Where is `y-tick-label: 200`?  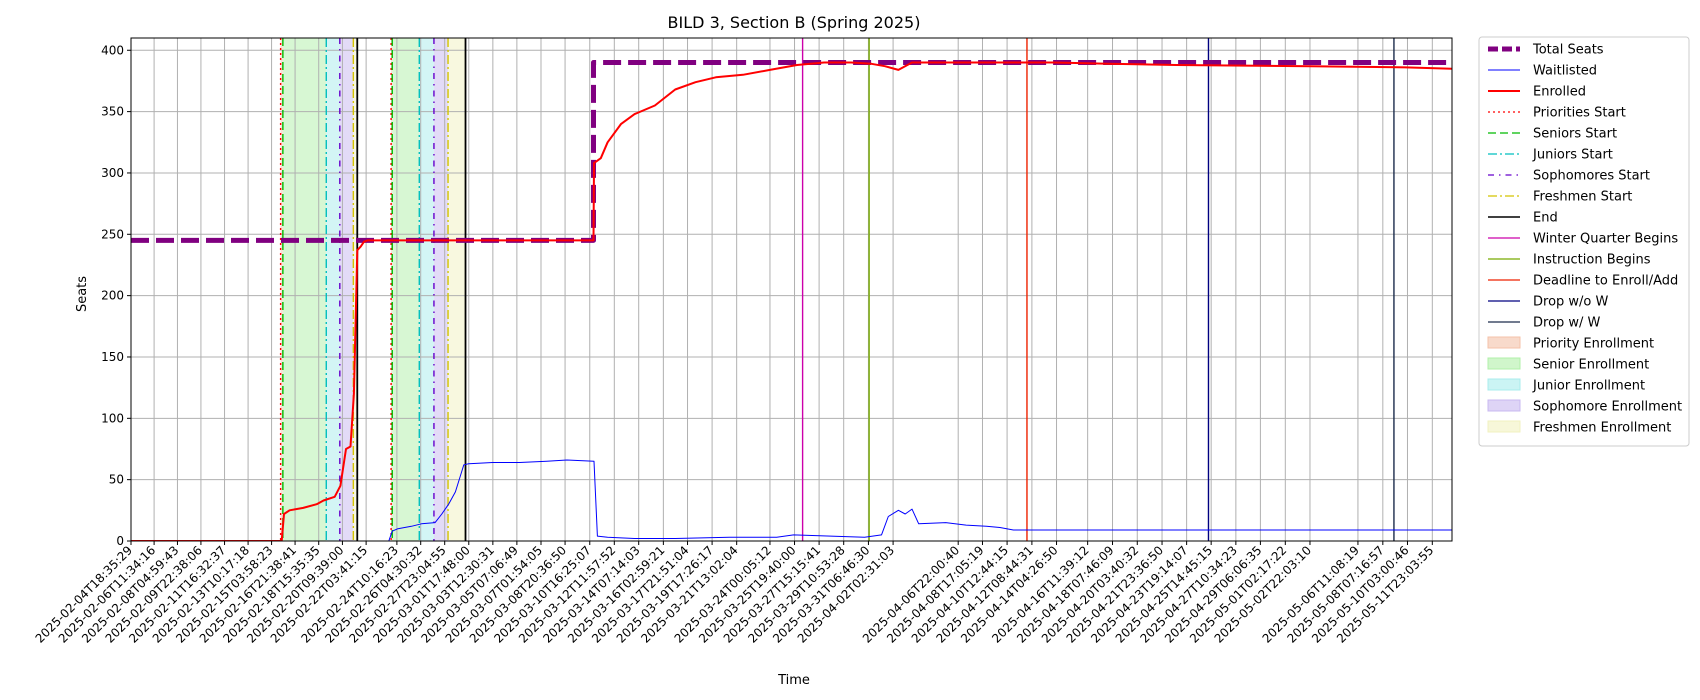 y-tick-label: 200 is located at coordinates (112, 296).